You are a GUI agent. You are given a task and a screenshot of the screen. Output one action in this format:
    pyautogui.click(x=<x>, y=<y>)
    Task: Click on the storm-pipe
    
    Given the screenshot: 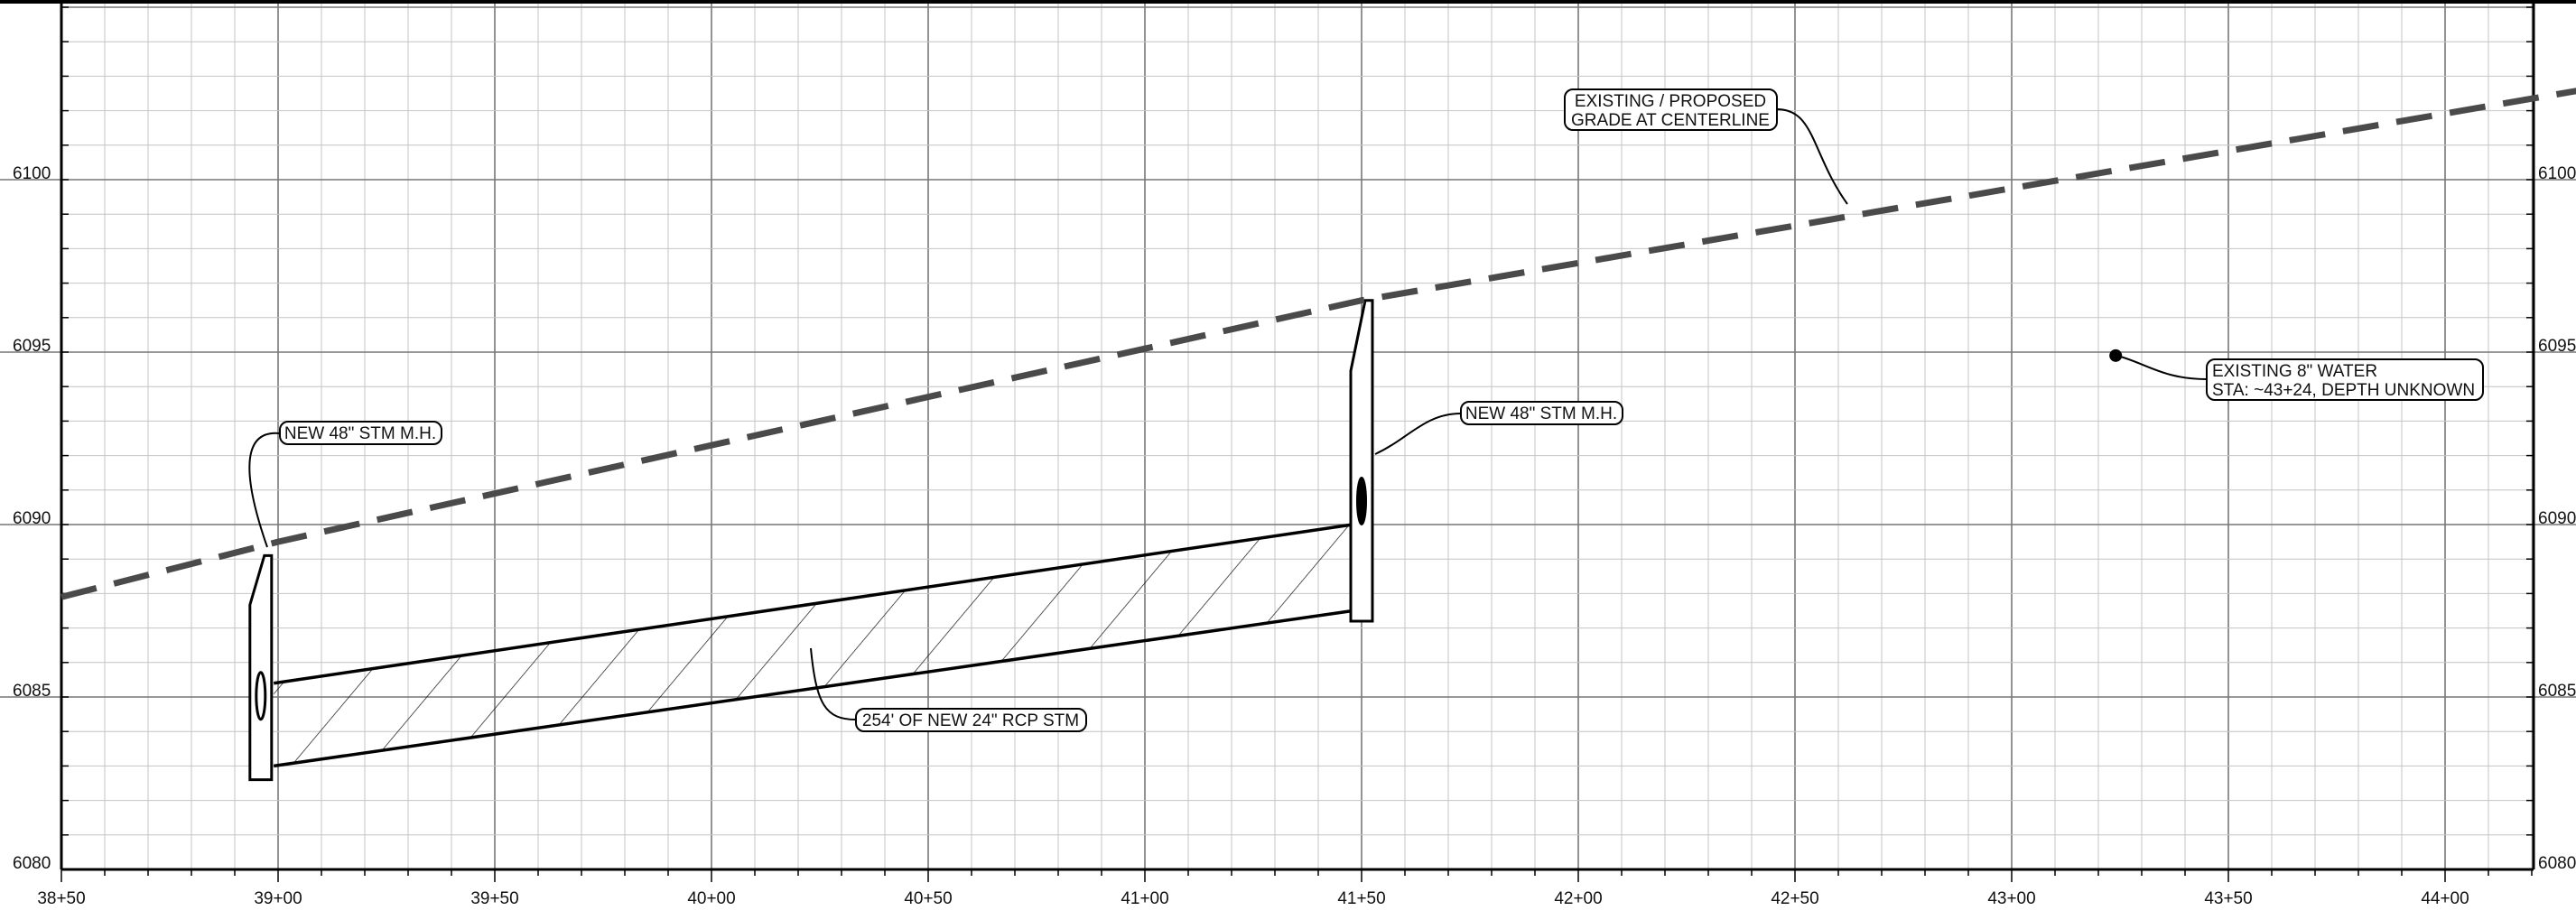 What is the action you would take?
    pyautogui.click(x=813, y=645)
    